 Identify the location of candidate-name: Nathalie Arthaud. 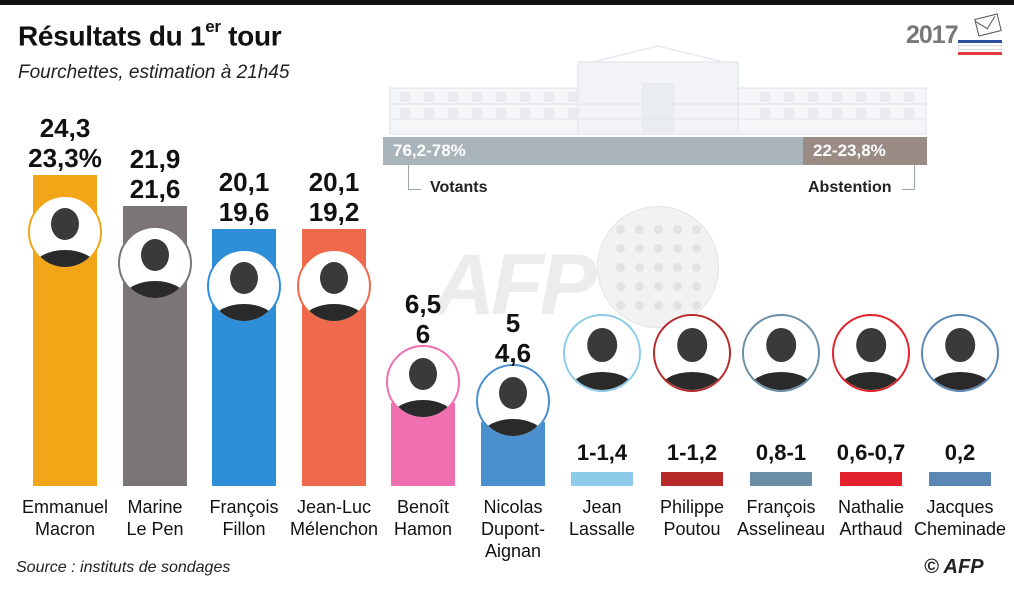
(871, 518).